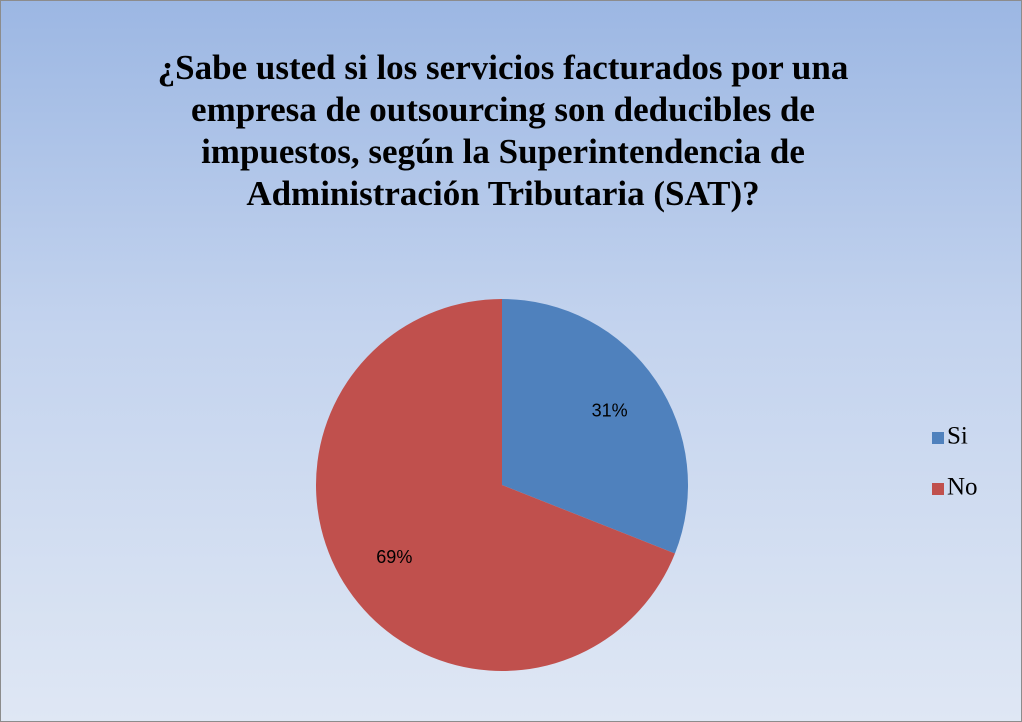 The image size is (1022, 722). What do you see at coordinates (394, 557) in the screenshot?
I see `data-label: 69%` at bounding box center [394, 557].